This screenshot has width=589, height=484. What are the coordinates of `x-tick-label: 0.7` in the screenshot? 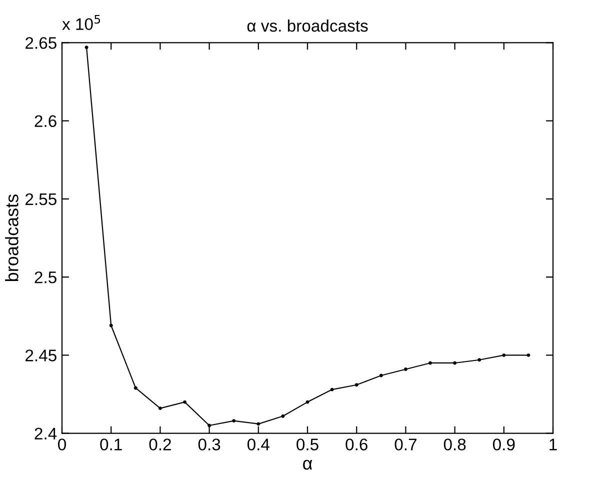 It's located at (405, 444).